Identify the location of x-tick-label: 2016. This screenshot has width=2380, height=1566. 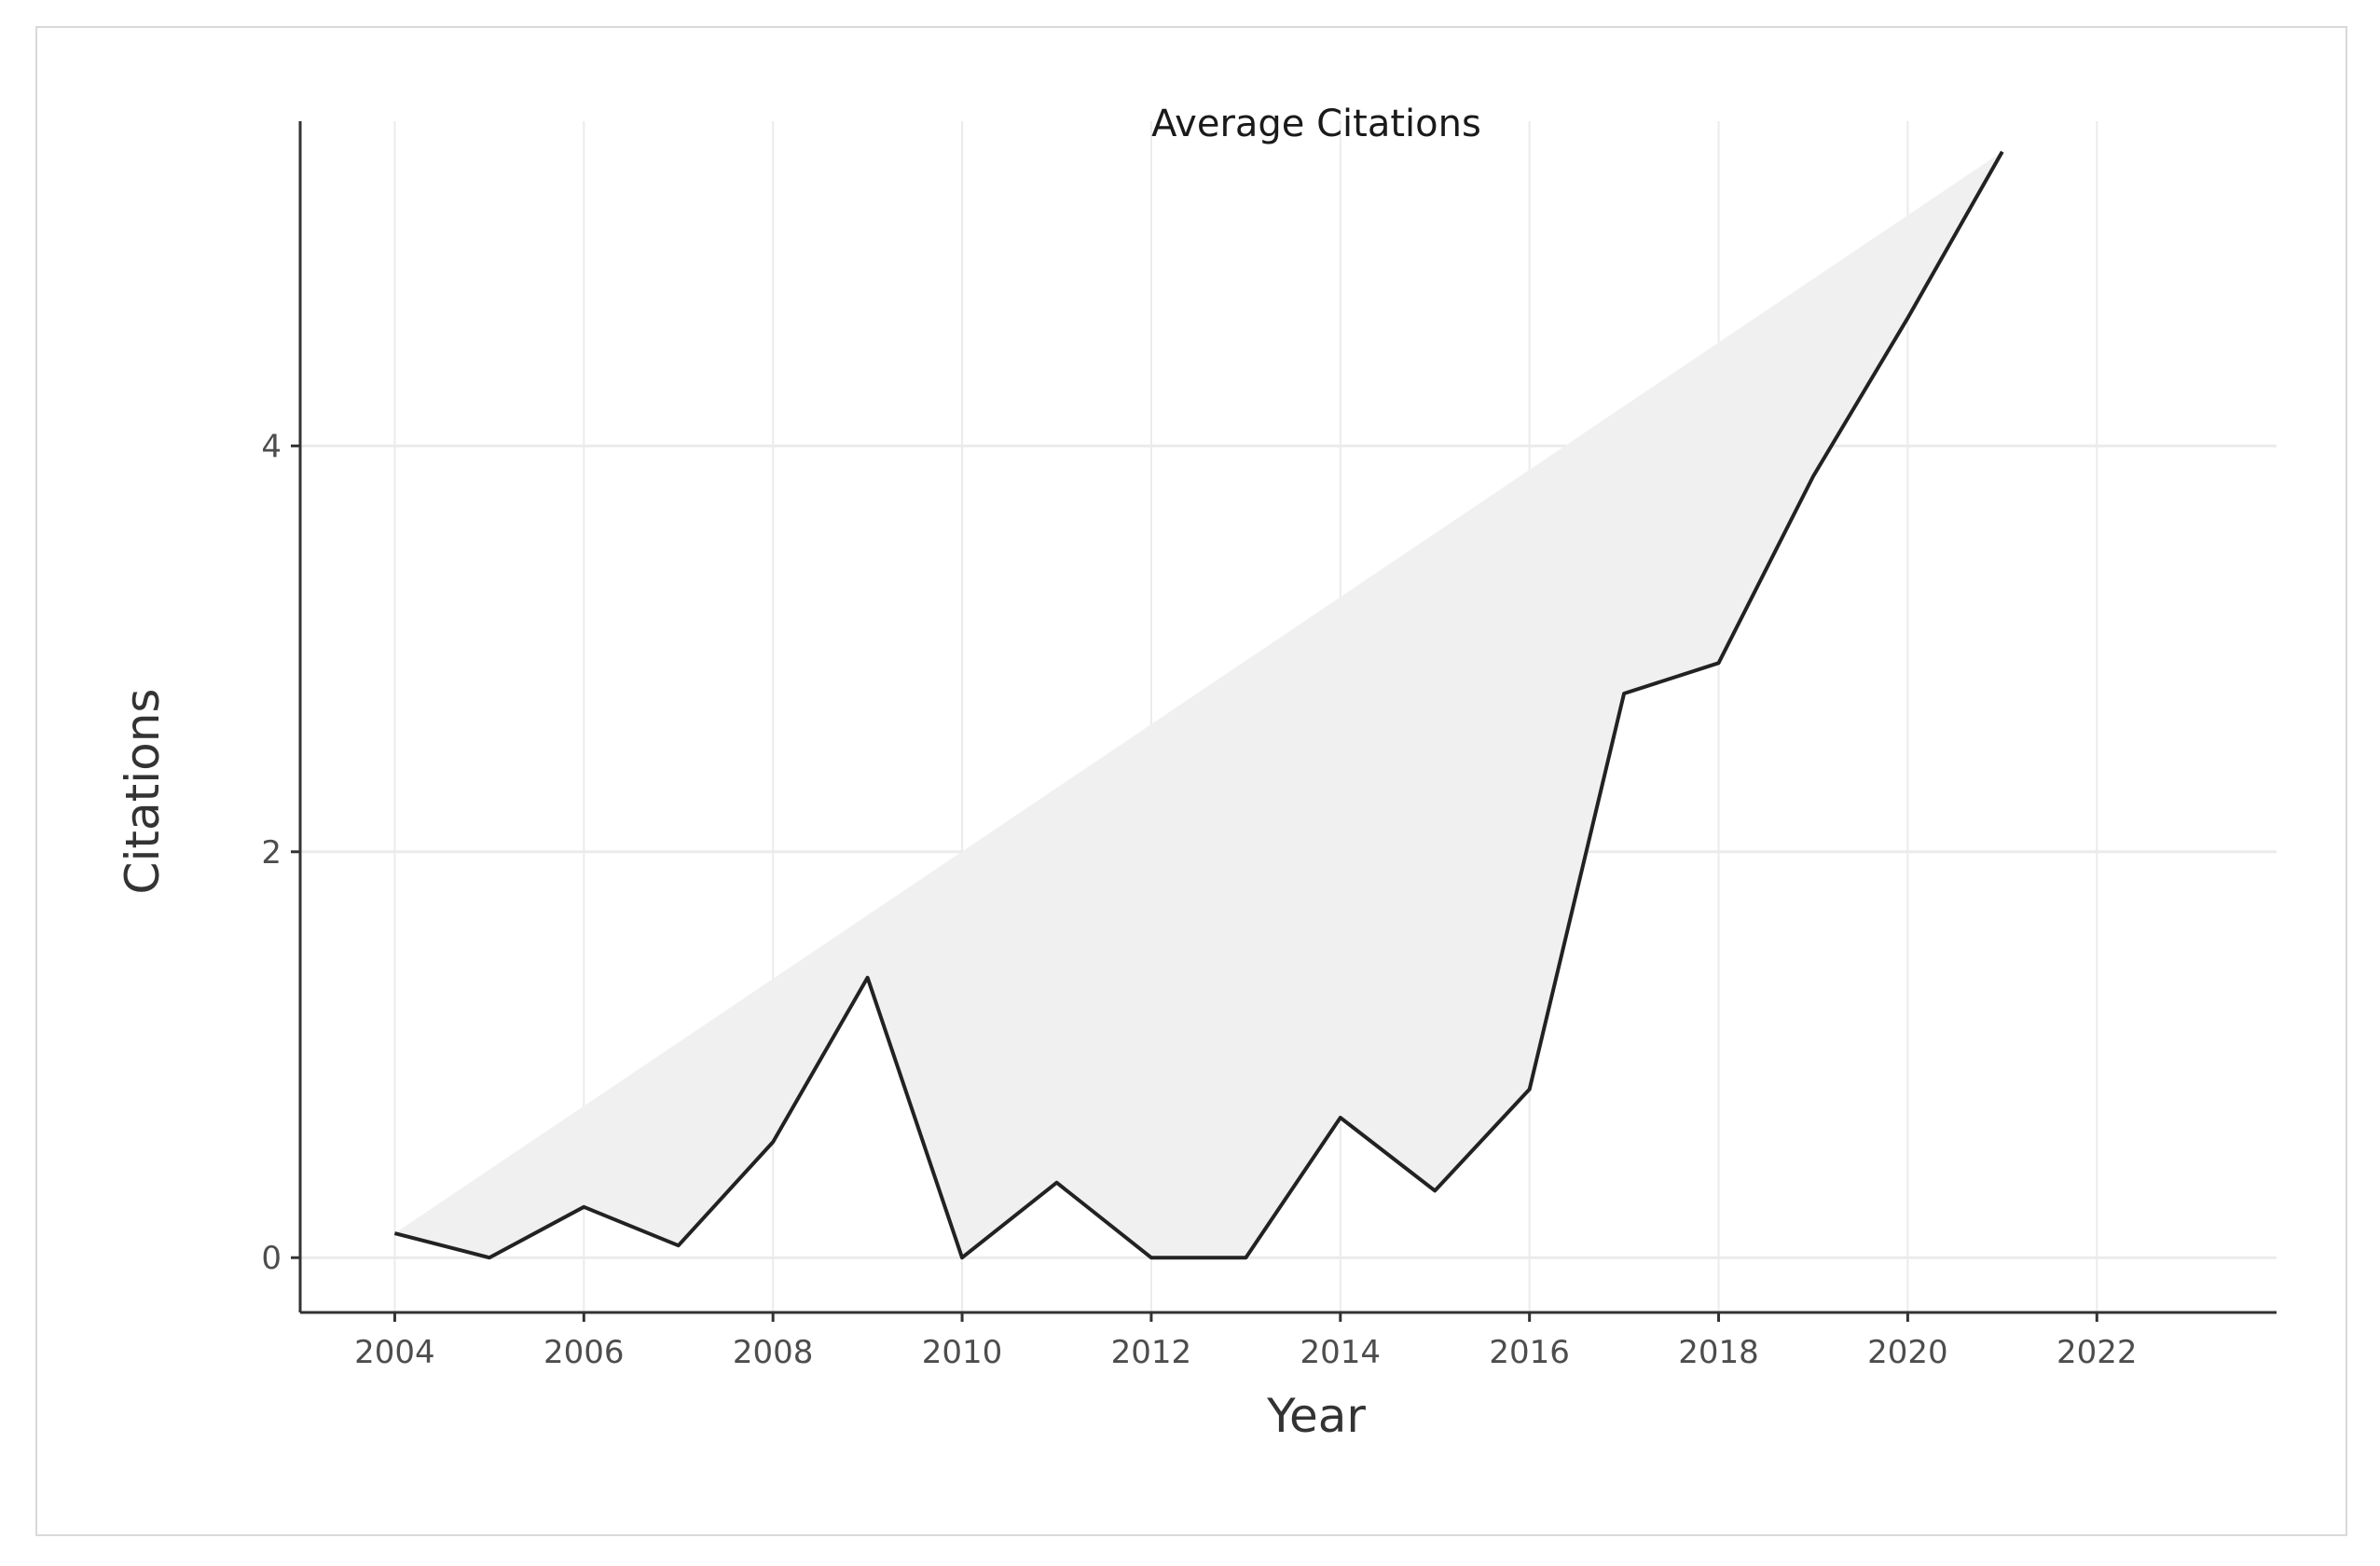
(1529, 1352).